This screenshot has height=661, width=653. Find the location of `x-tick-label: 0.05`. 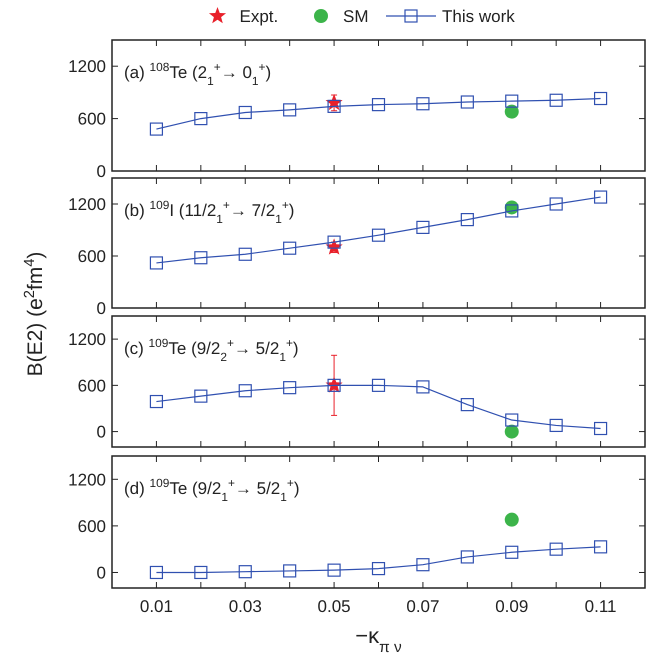

x-tick-label: 0.05 is located at coordinates (334, 606).